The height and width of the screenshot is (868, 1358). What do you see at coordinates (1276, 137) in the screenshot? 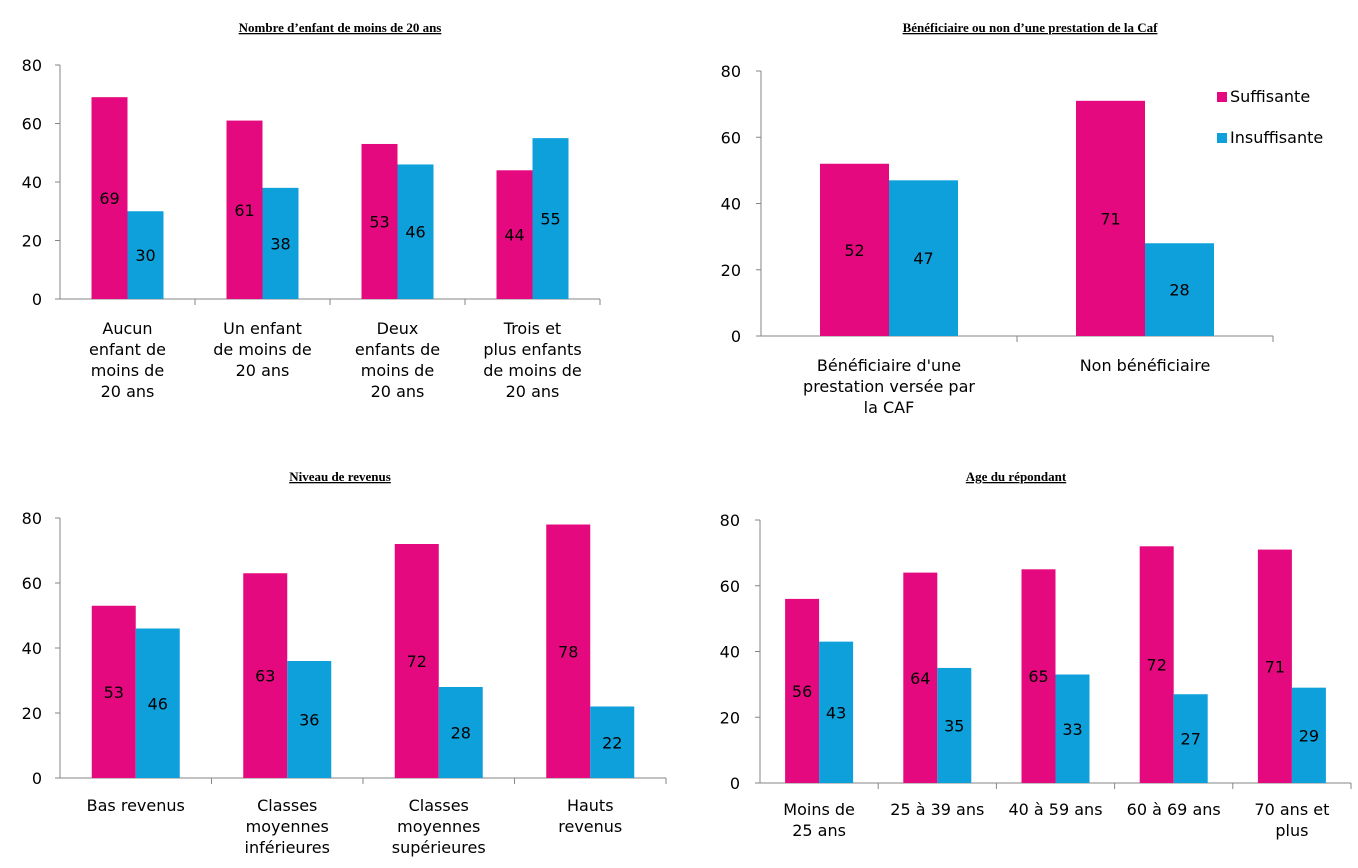
I see `legend-label-insuffisante: Insuffisante` at bounding box center [1276, 137].